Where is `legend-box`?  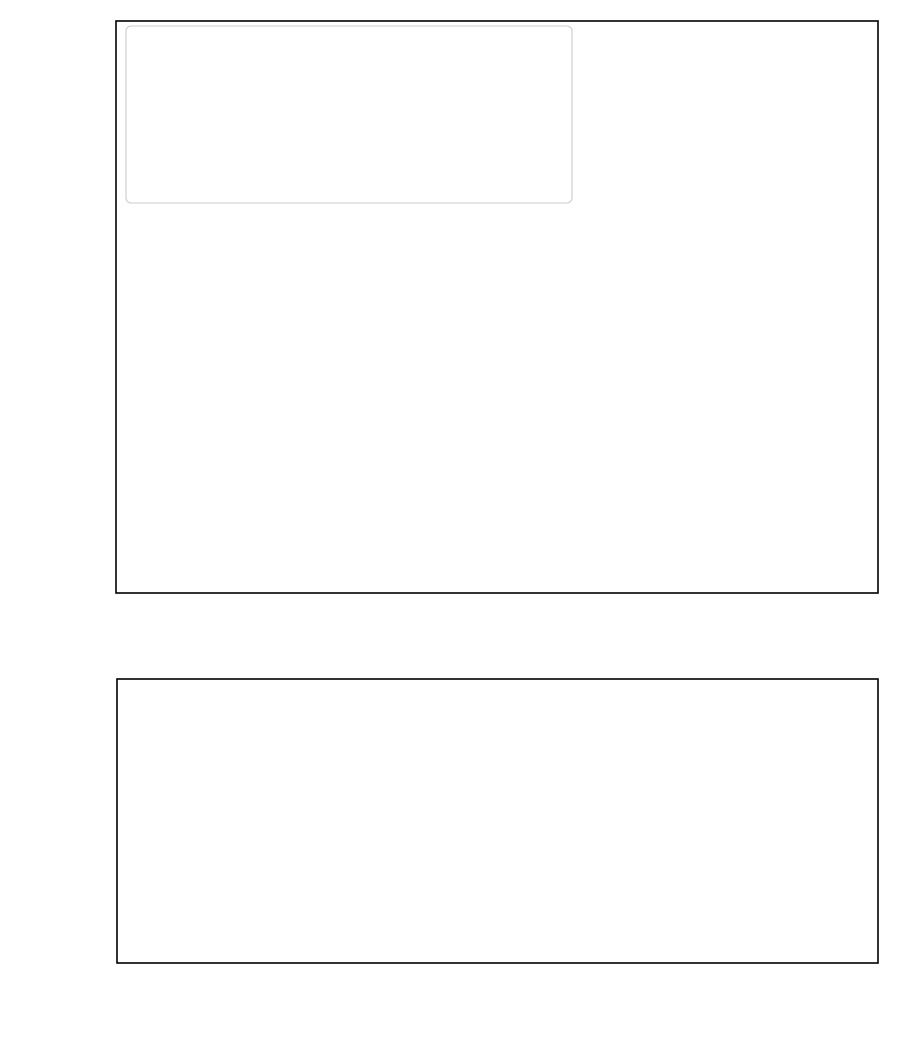 legend-box is located at coordinates (349, 114).